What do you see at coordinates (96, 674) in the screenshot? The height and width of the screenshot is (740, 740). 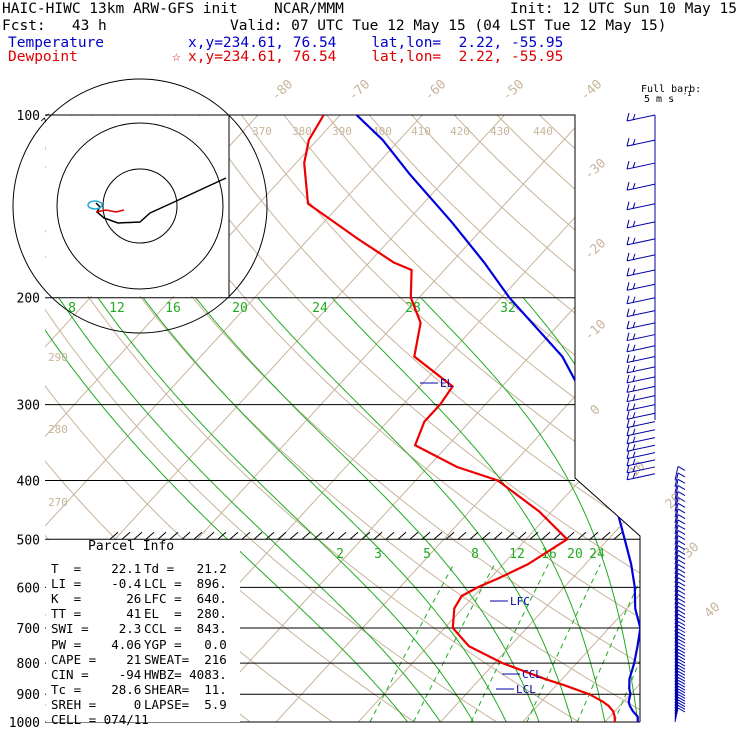 I see `parcel-info-param: CIN = -94` at bounding box center [96, 674].